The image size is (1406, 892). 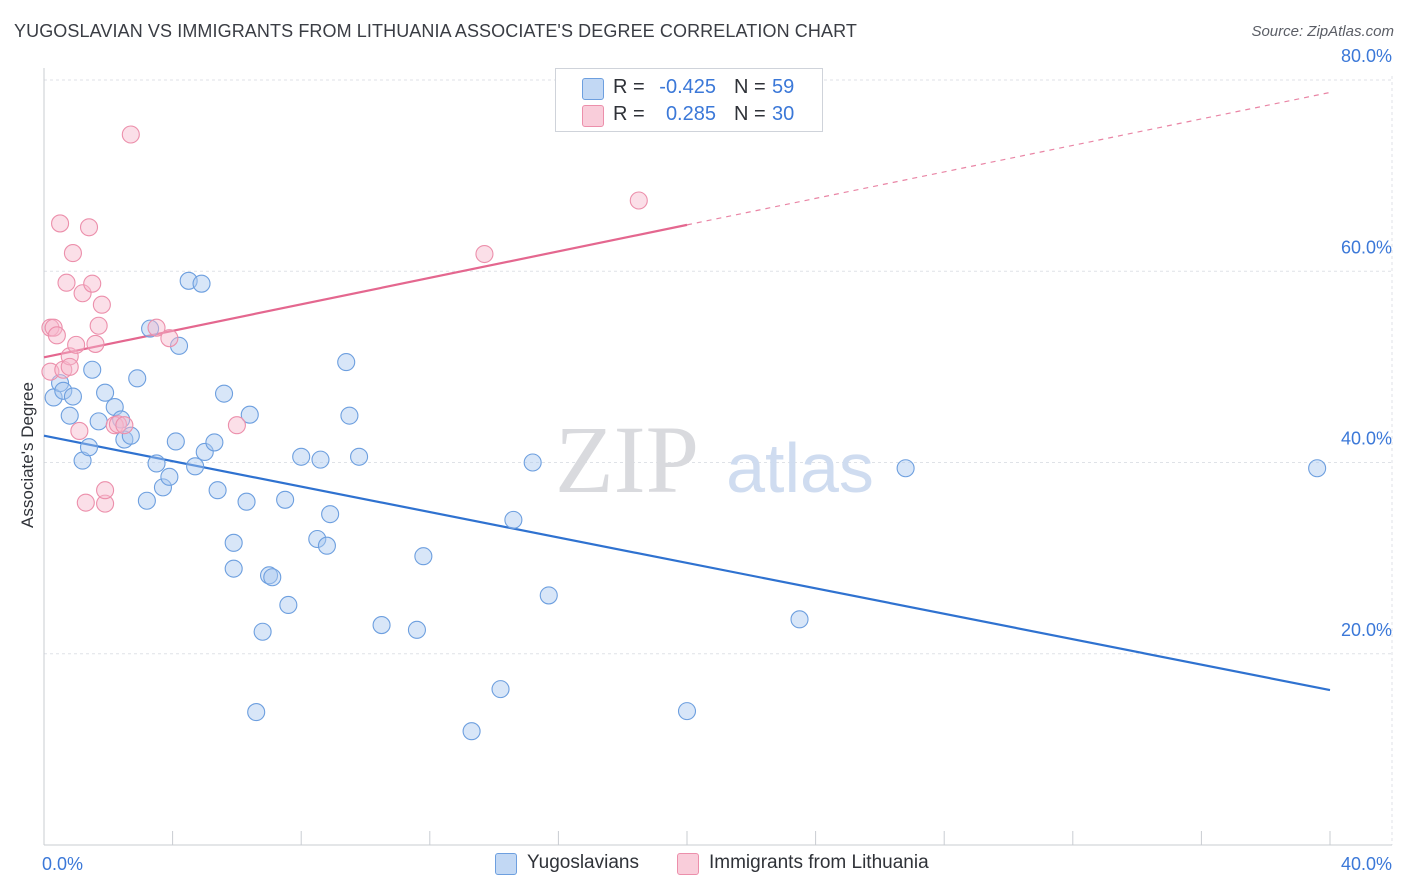 What do you see at coordinates (627, 459) in the screenshot?
I see `watermark-zip: ZIP` at bounding box center [627, 459].